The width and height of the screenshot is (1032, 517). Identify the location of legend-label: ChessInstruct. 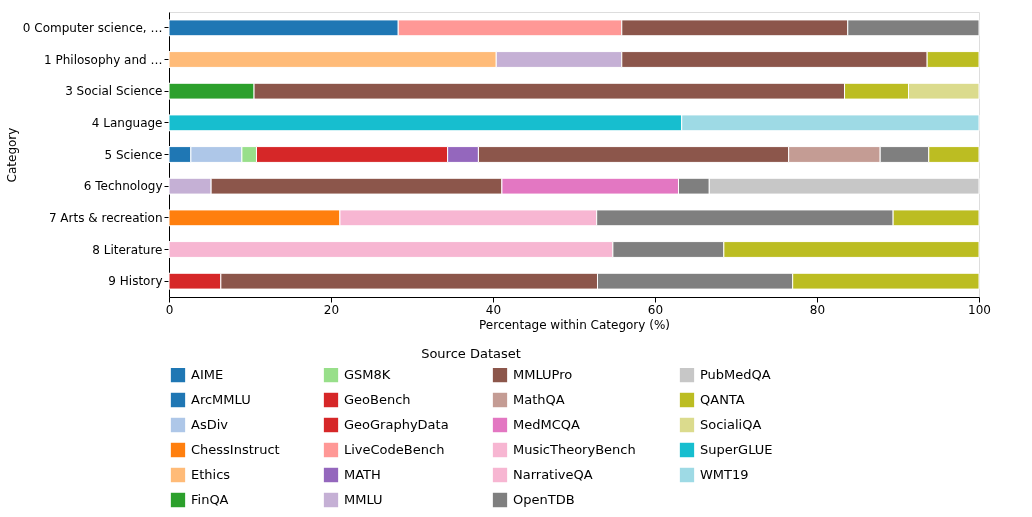
(235, 449).